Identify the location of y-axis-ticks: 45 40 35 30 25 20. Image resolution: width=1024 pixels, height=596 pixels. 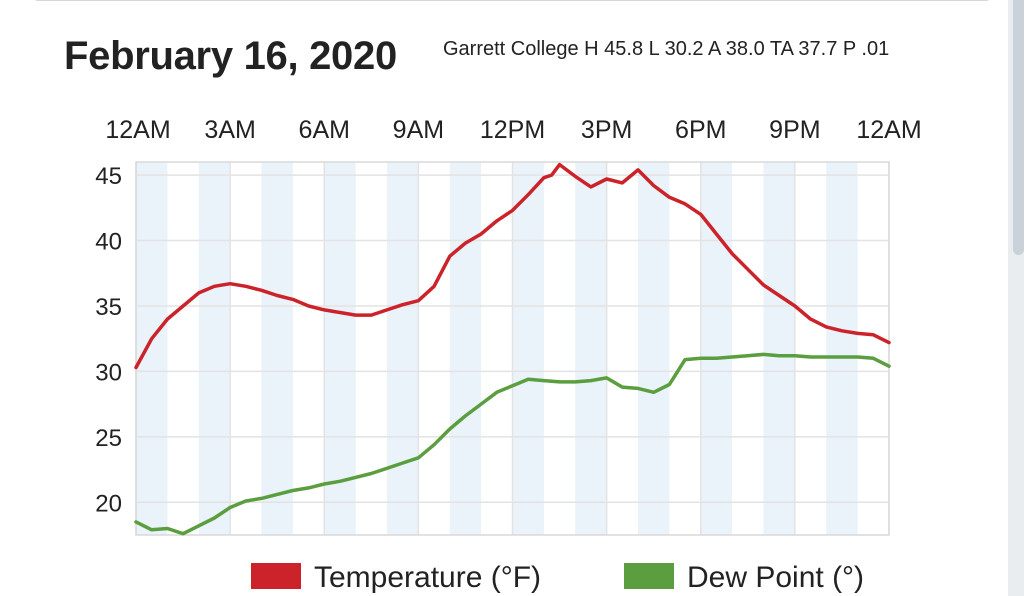
(108, 340).